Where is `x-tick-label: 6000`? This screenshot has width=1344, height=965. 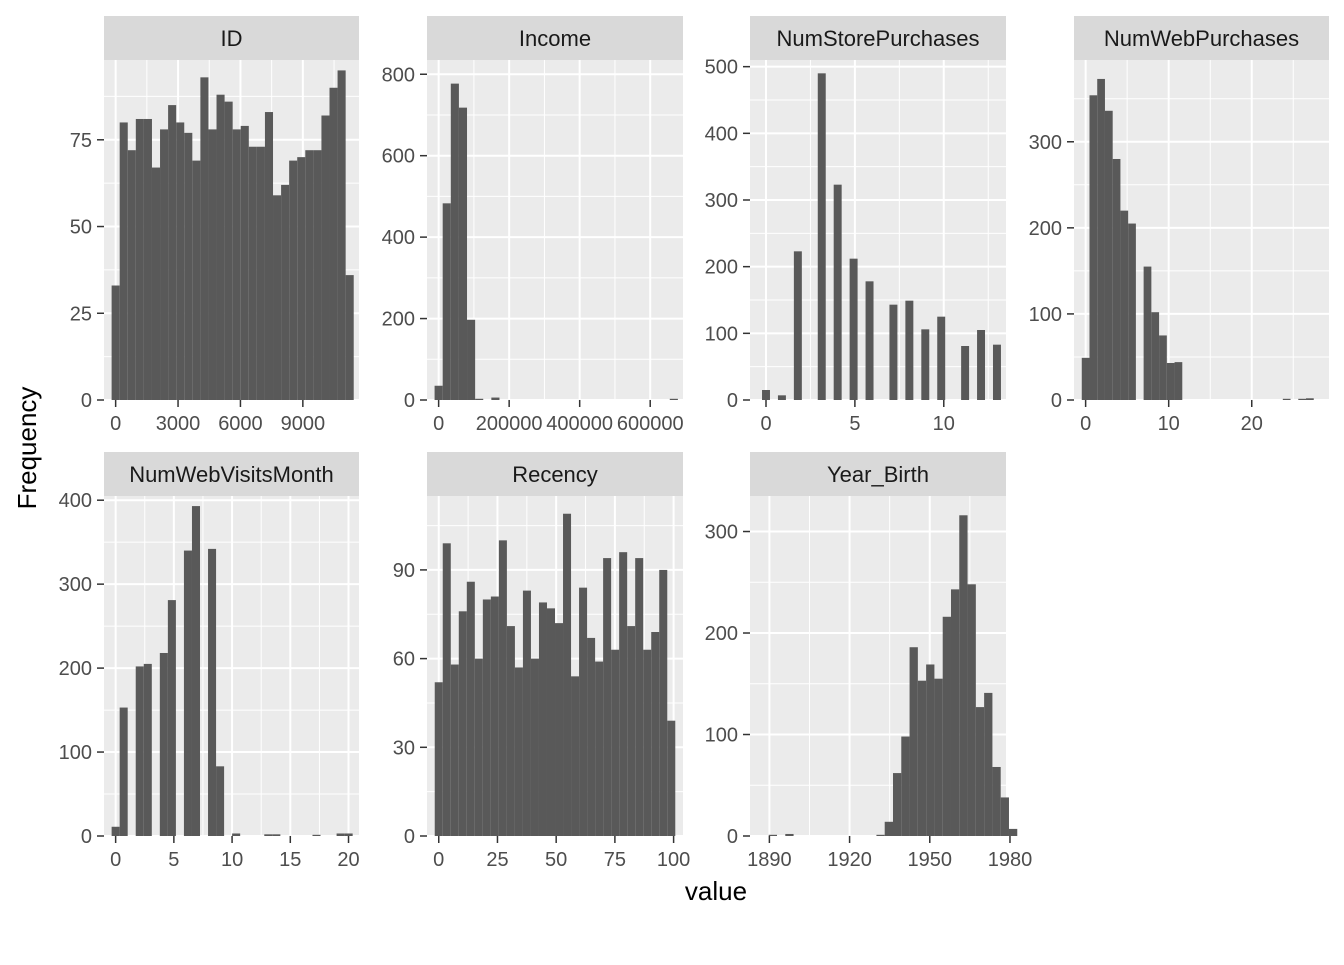 x-tick-label: 6000 is located at coordinates (240, 424).